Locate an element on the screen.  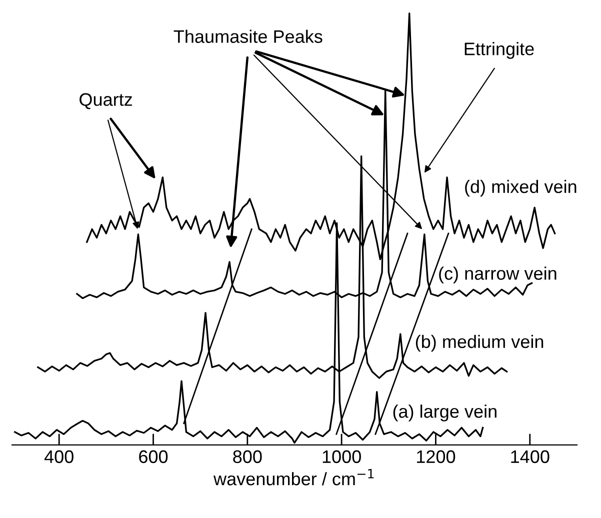
annotation: Ettringite is located at coordinates (499, 50).